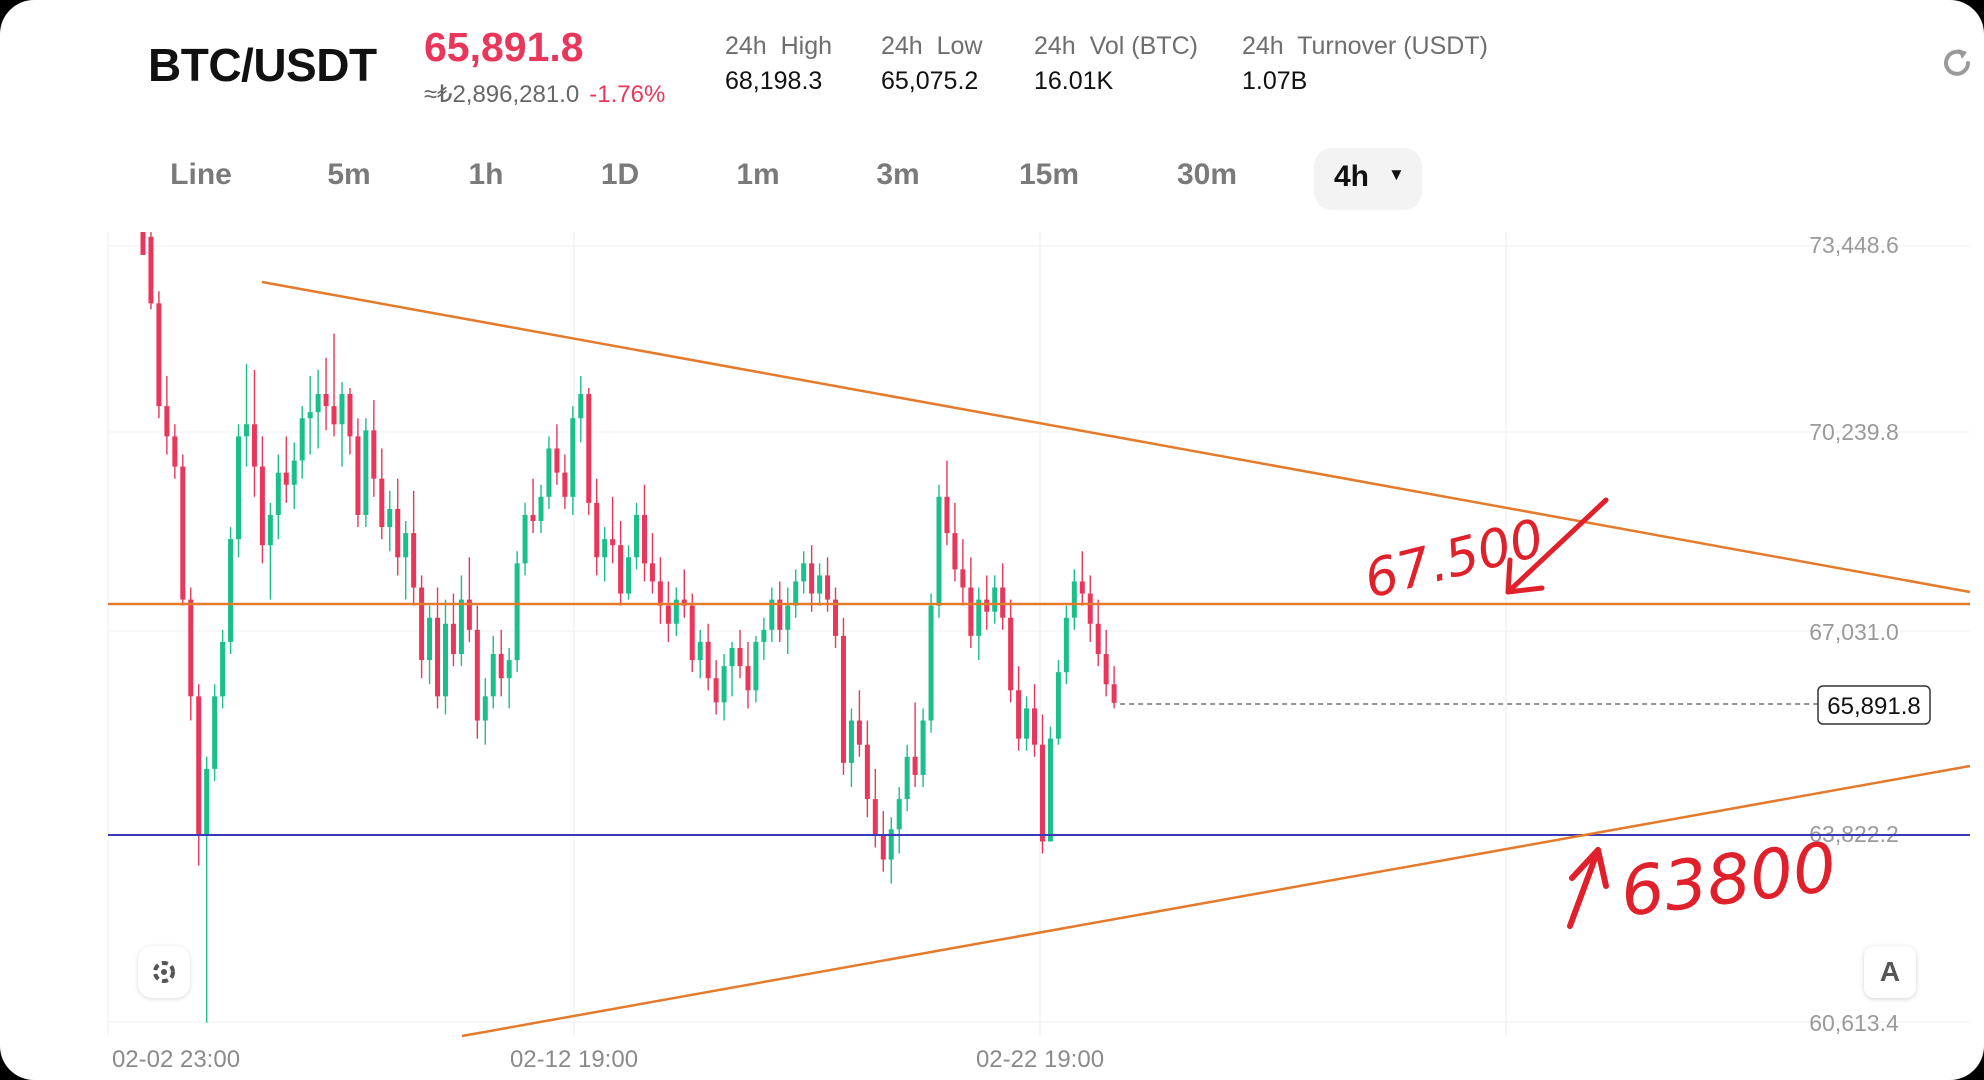 This screenshot has width=1984, height=1080. I want to click on last-price: 65,891.8, so click(504, 47).